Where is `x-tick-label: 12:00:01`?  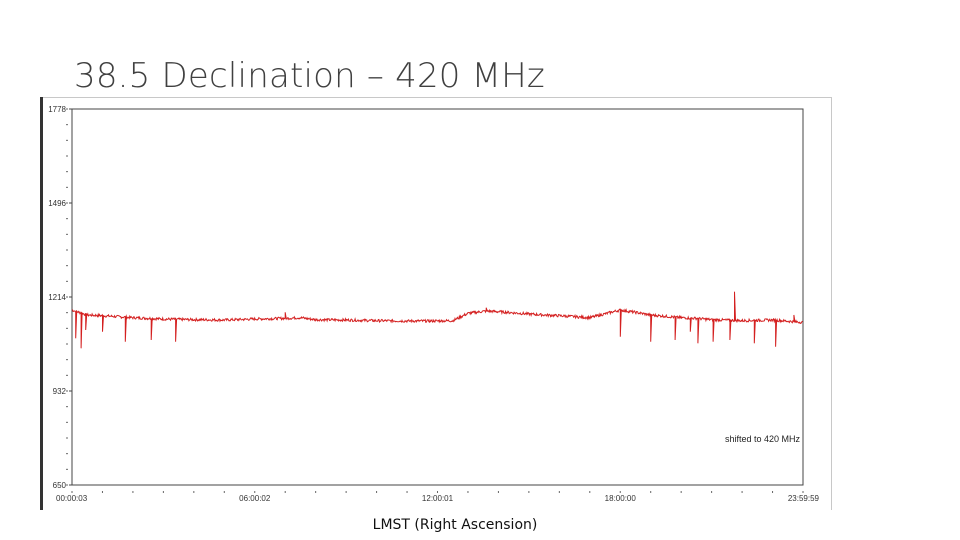
x-tick-label: 12:00:01 is located at coordinates (438, 498).